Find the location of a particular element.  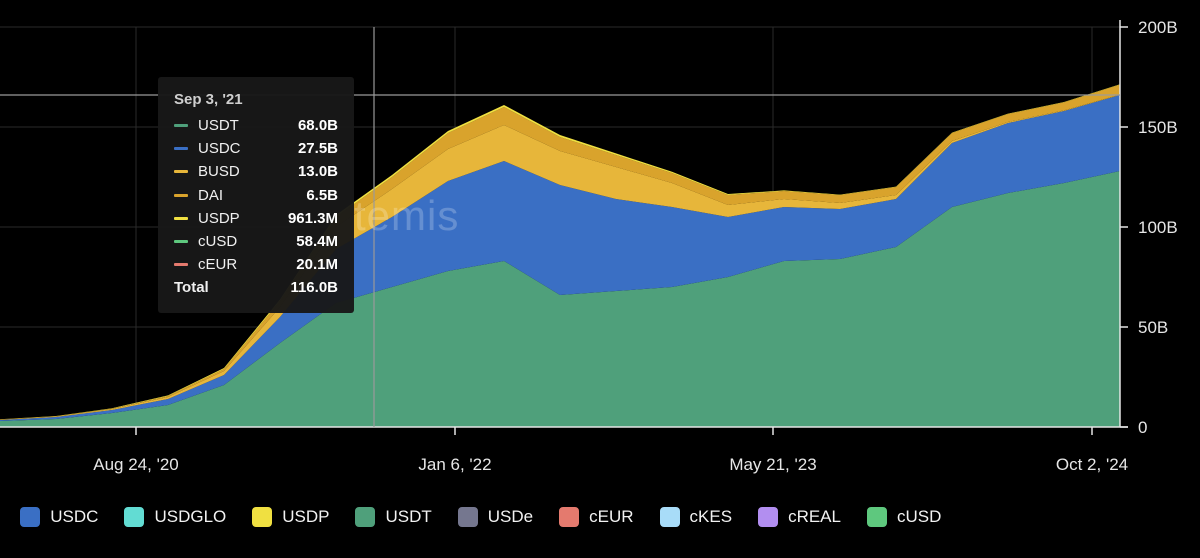

tooltip-series-value: 961.3M is located at coordinates (312, 218).